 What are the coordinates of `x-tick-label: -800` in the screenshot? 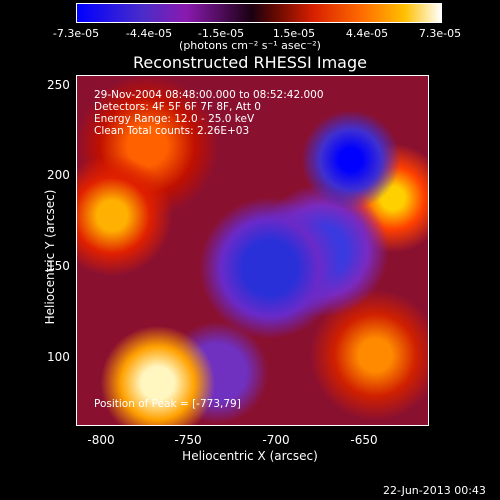 It's located at (101, 440).